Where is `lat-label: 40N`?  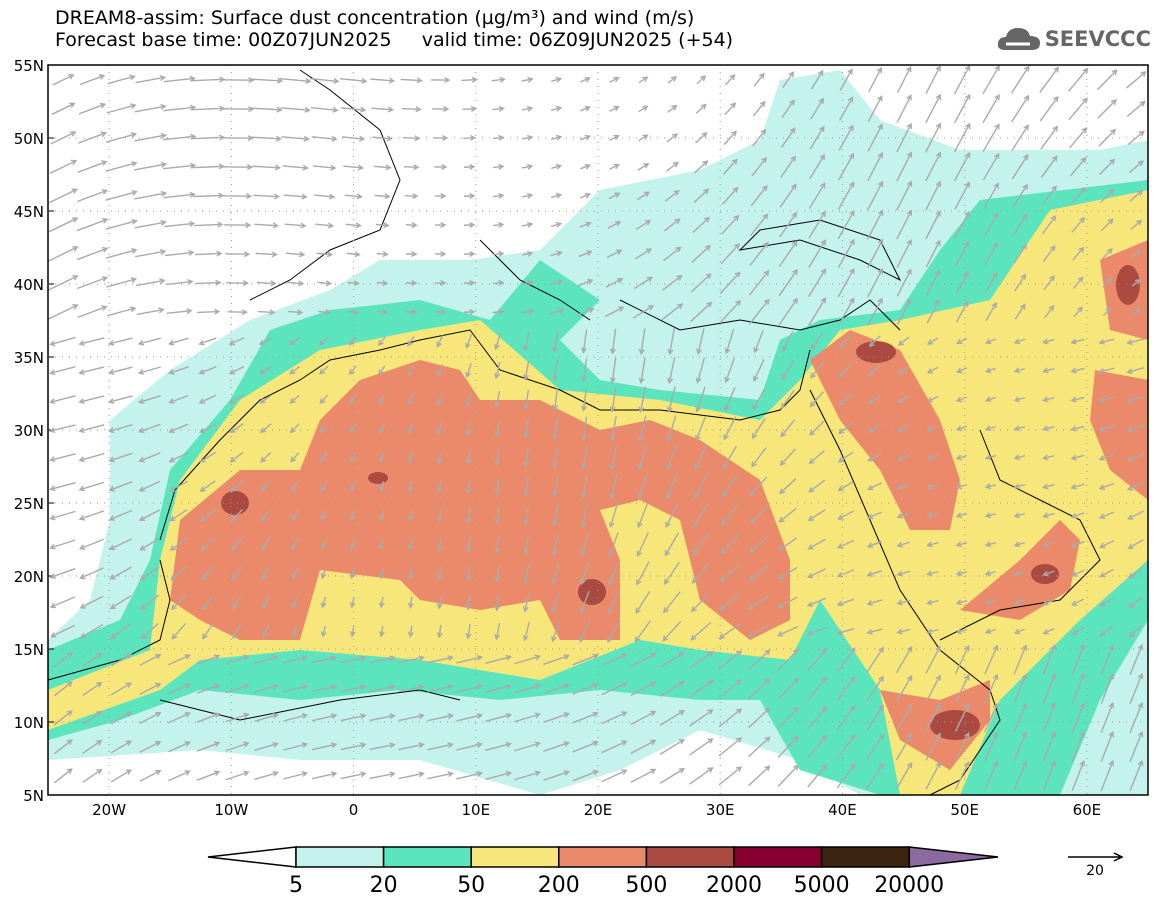 lat-label: 40N is located at coordinates (29, 285).